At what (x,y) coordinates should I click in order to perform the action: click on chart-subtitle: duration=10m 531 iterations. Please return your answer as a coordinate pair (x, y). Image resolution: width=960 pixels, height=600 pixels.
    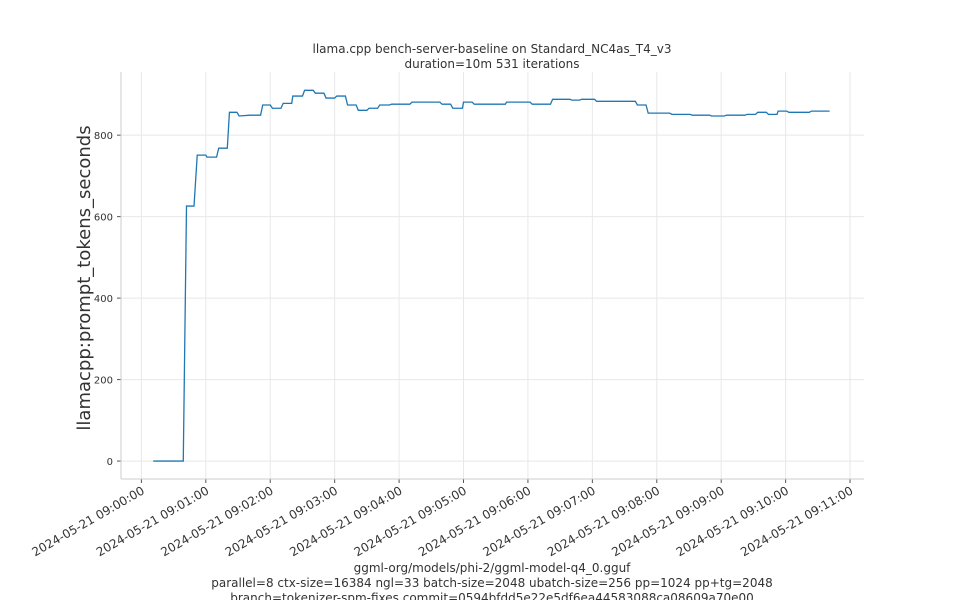
    Looking at the image, I should click on (492, 64).